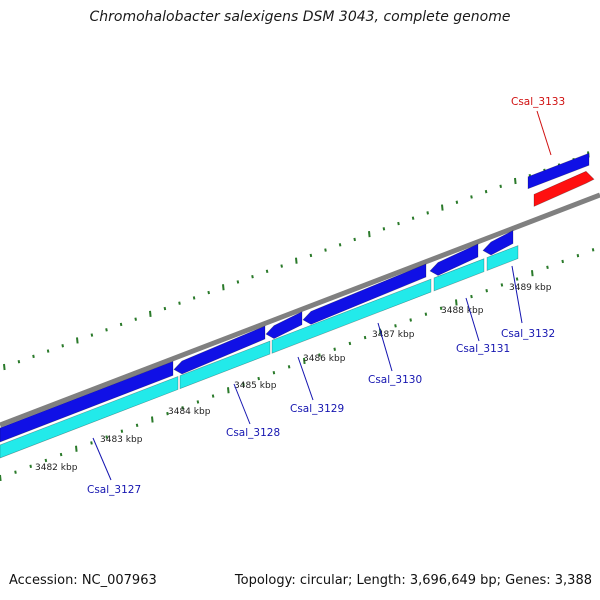 The image size is (600, 600). Describe the element at coordinates (324, 359) in the screenshot. I see `scale-label: 3486 kbp` at that location.